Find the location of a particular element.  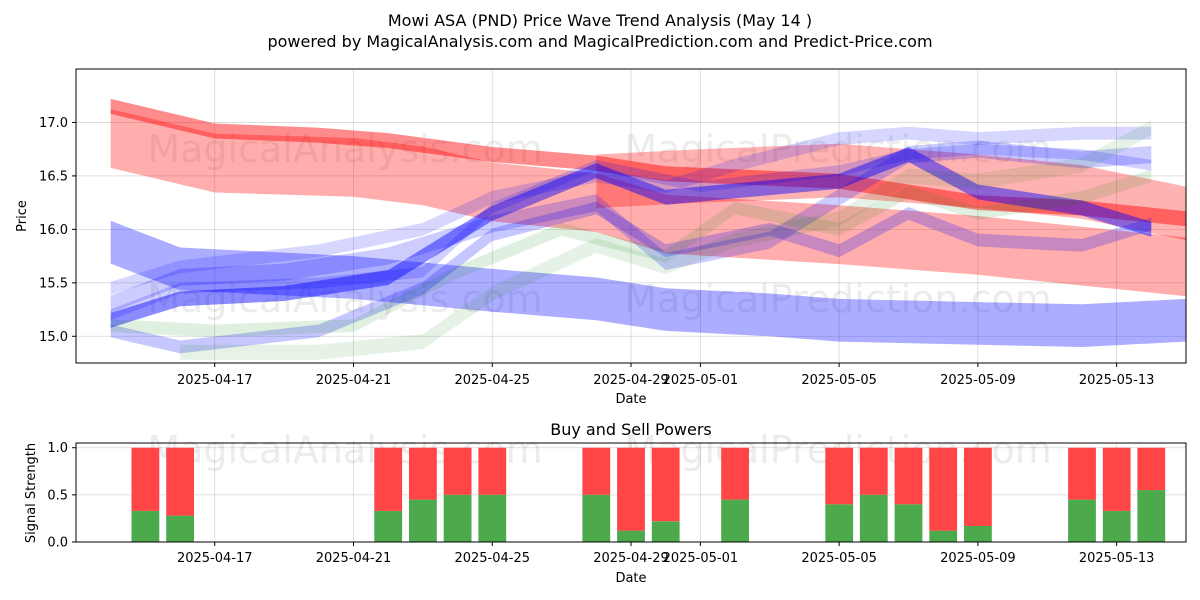

price-x-tick-label: 2025-05-05 is located at coordinates (839, 380).